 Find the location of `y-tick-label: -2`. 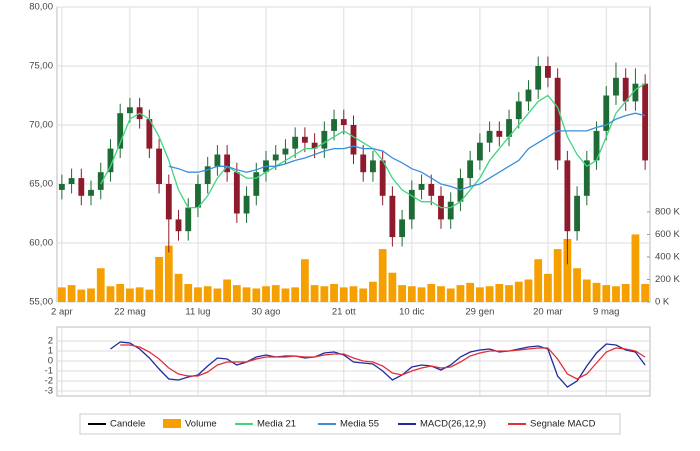

y-tick-label: -2 is located at coordinates (49, 381).